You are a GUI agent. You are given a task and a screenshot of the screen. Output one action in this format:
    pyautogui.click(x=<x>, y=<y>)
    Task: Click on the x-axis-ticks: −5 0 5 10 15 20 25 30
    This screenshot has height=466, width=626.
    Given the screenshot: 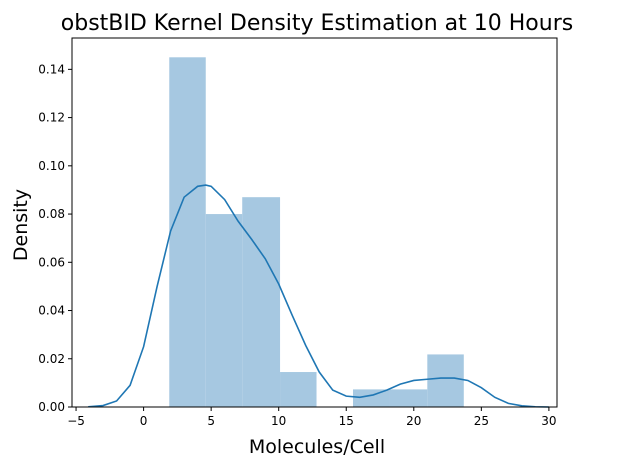 What is the action you would take?
    pyautogui.click(x=312, y=417)
    